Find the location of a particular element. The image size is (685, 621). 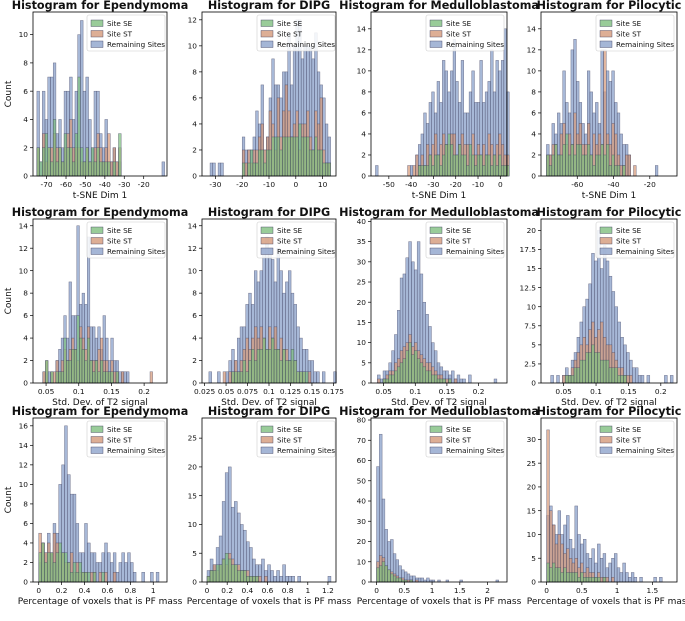

y-tick-label: 8 is located at coordinates (25, 62).